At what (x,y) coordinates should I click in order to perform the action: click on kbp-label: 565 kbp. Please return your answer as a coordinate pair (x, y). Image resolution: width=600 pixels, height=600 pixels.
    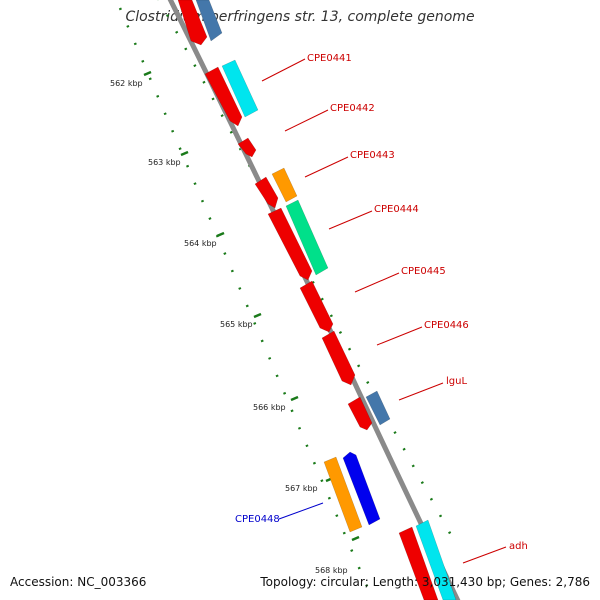
    Looking at the image, I should click on (236, 324).